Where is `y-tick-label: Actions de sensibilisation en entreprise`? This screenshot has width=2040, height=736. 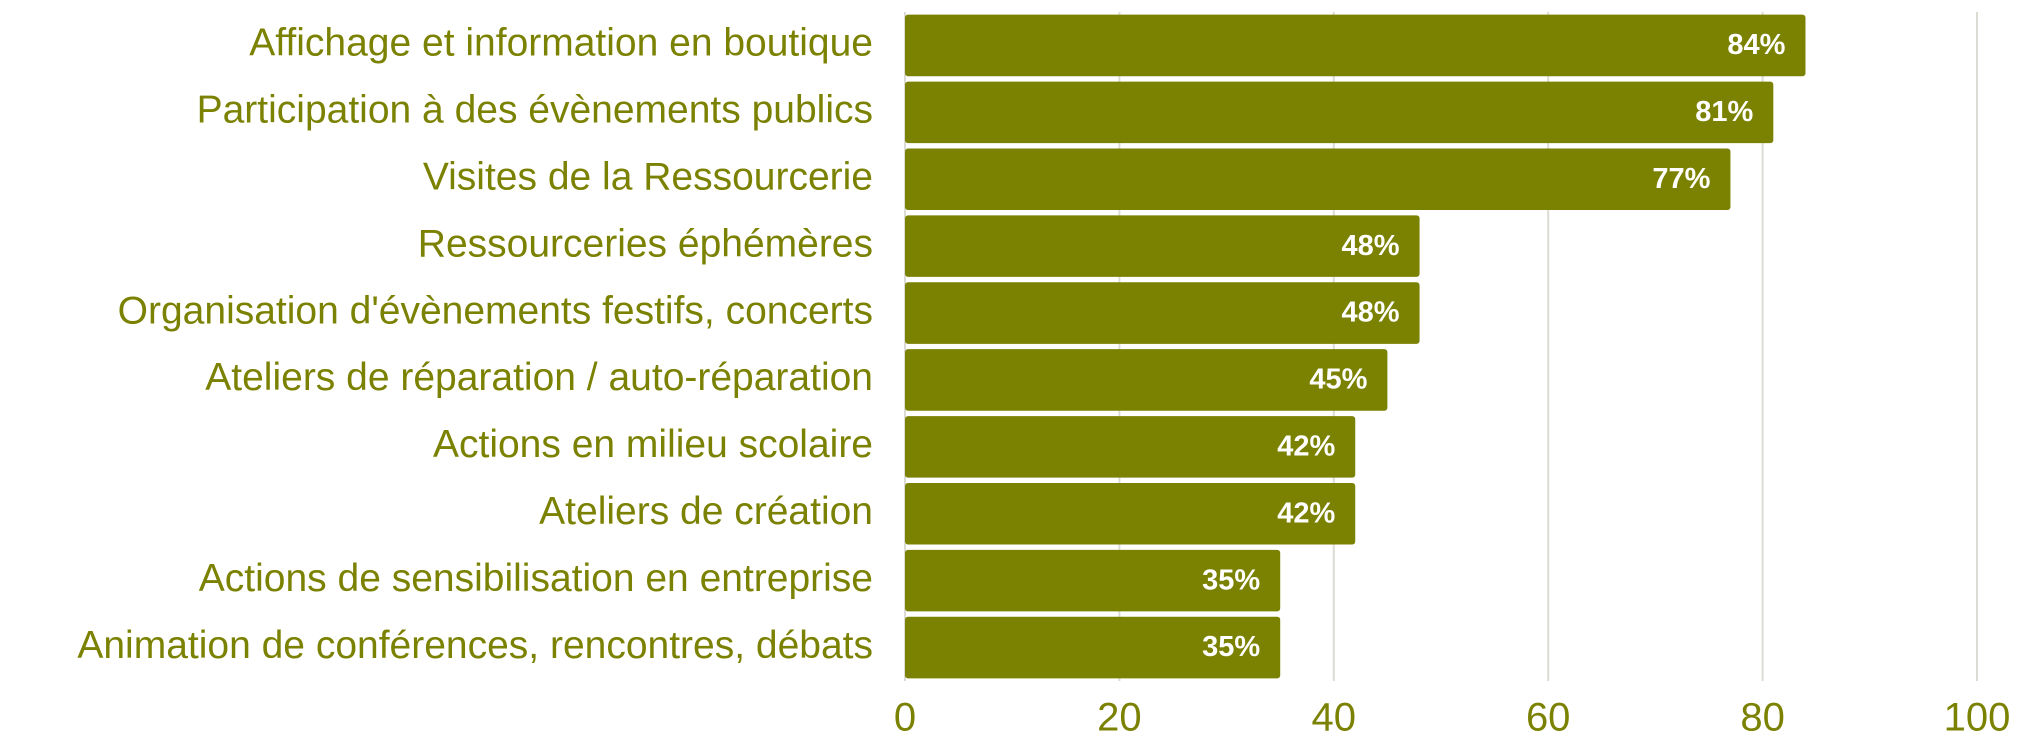 y-tick-label: Actions de sensibilisation en entreprise is located at coordinates (536, 578).